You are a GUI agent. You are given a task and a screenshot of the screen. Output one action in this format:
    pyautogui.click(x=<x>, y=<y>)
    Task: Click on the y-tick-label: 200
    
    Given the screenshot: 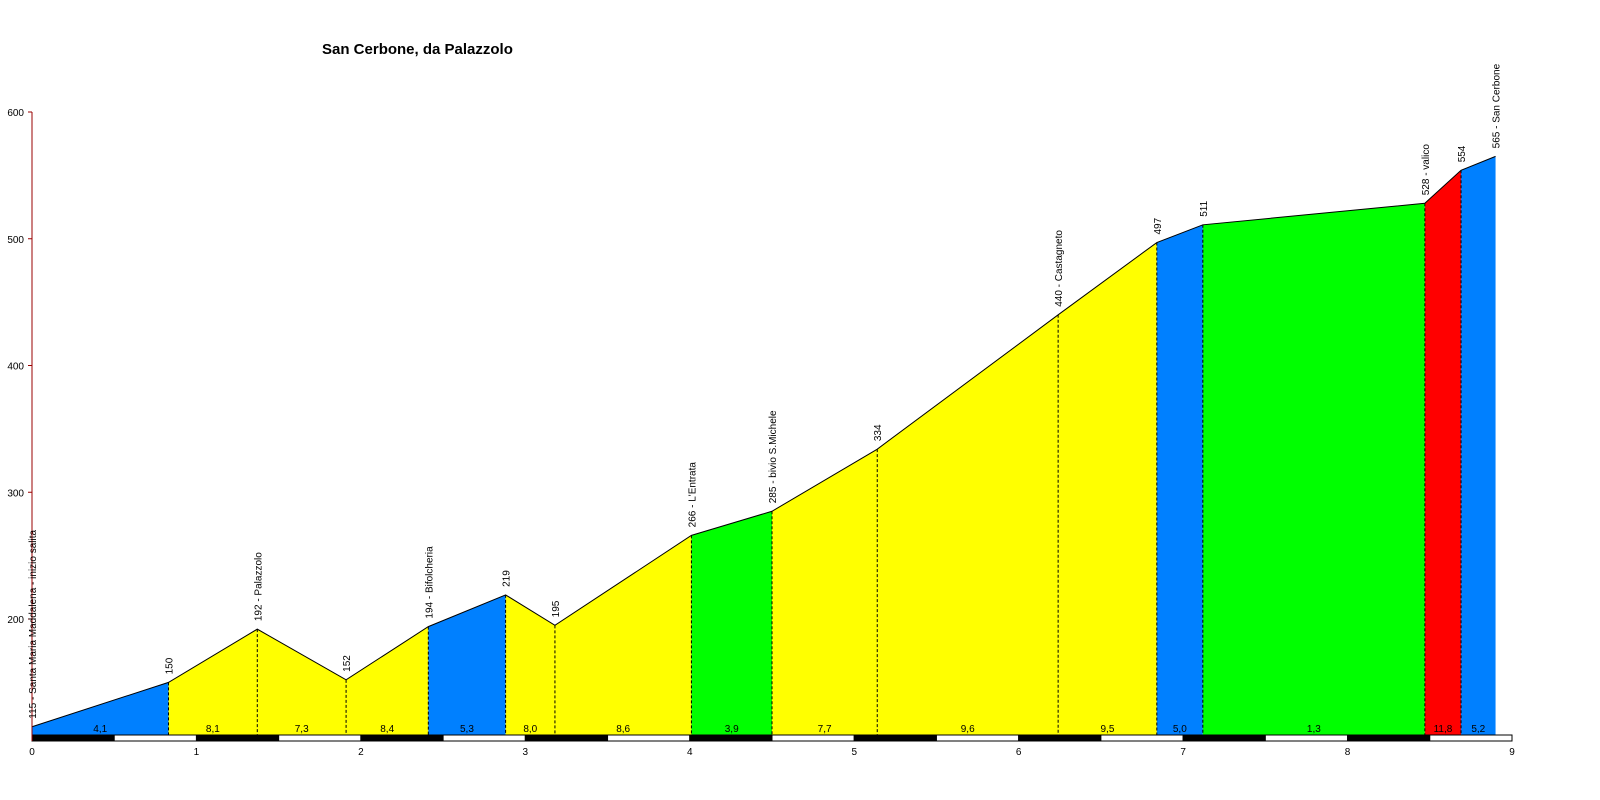 What is the action you would take?
    pyautogui.click(x=15, y=620)
    